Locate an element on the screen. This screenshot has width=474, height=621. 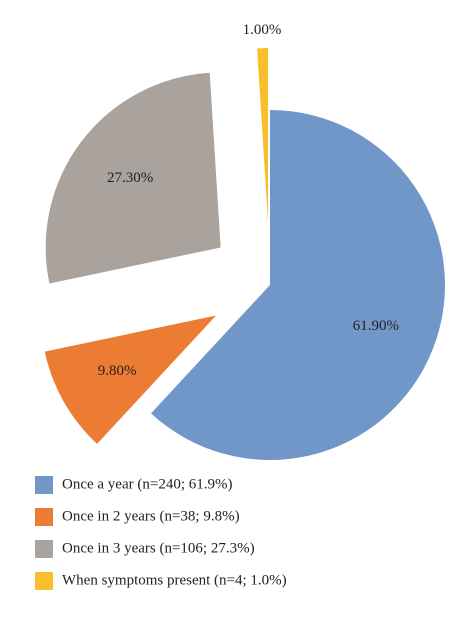
legend-label: Once in 2 years (n=38; 9.8%) is located at coordinates (151, 516).